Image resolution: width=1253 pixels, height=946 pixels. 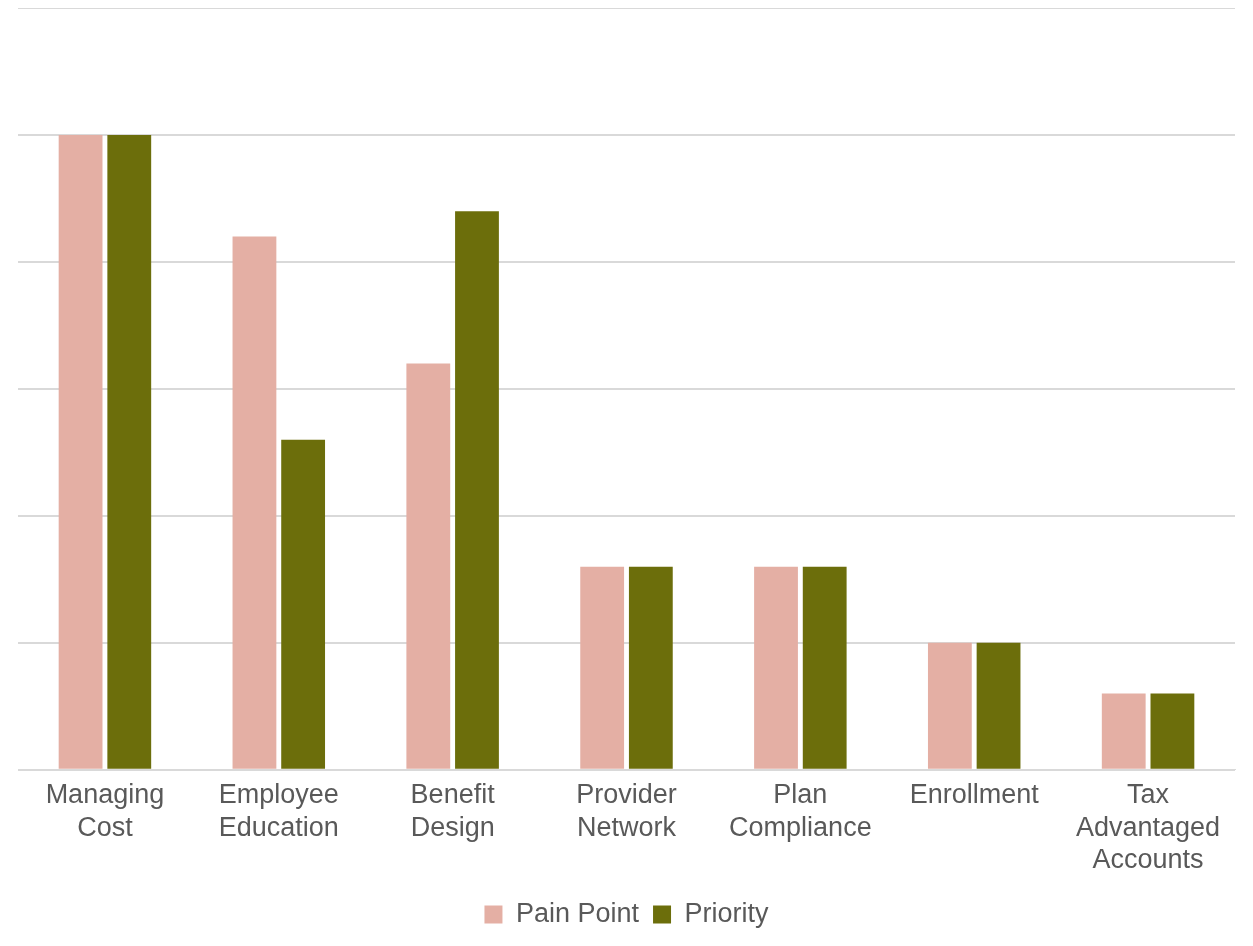 I want to click on x-tick-label: Benefit Design, so click(x=453, y=810).